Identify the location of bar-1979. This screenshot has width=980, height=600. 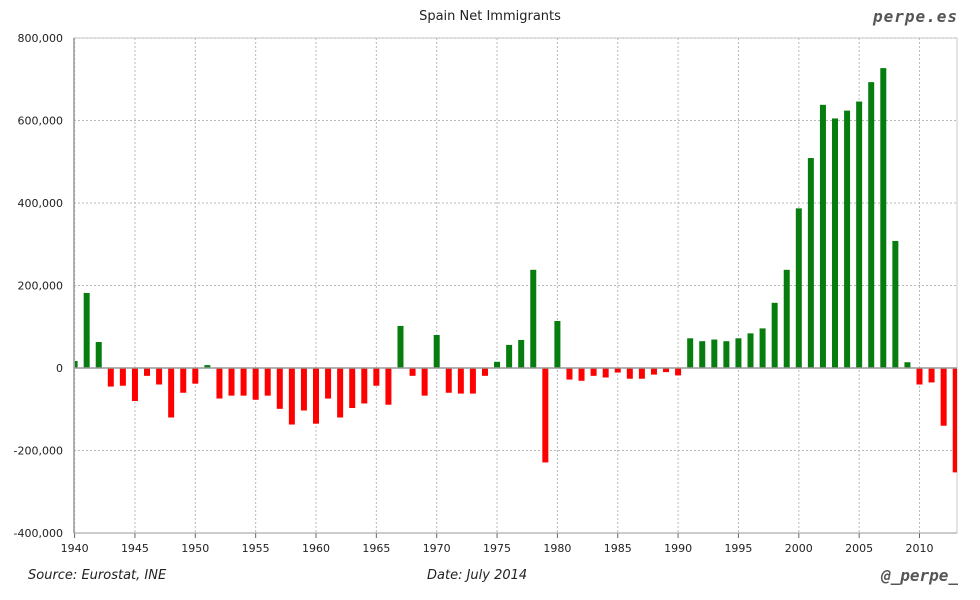
(545, 415).